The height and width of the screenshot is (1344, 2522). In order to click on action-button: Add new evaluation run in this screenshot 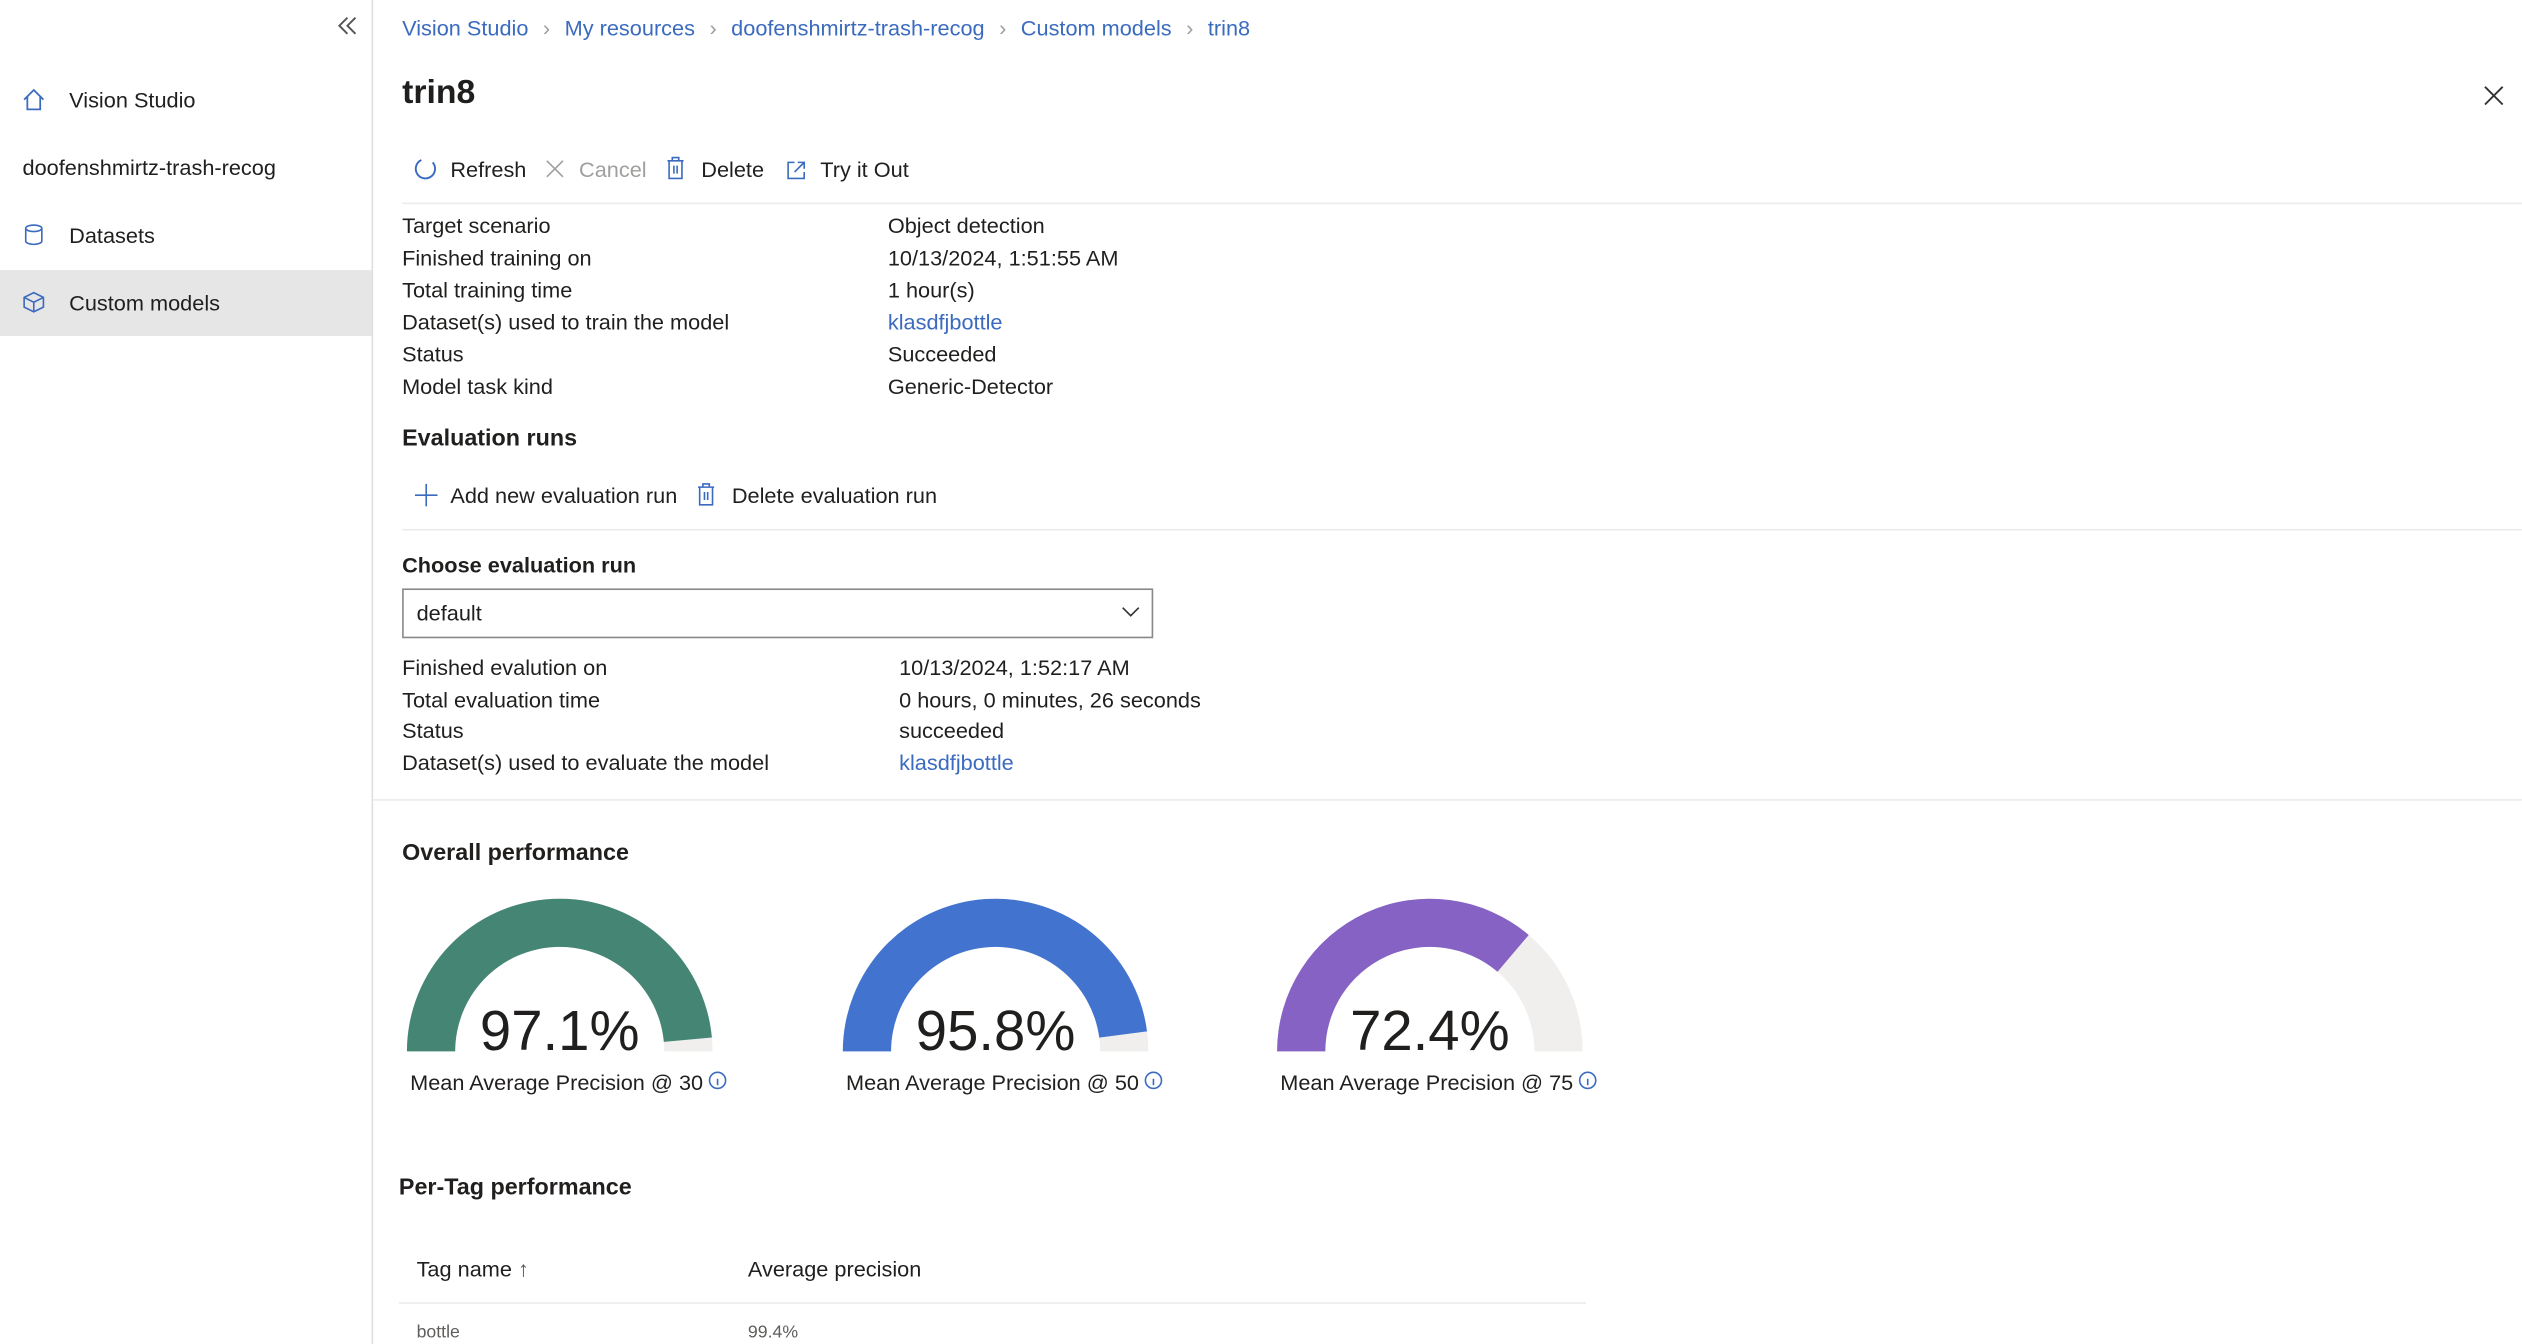, I will do `click(564, 496)`.